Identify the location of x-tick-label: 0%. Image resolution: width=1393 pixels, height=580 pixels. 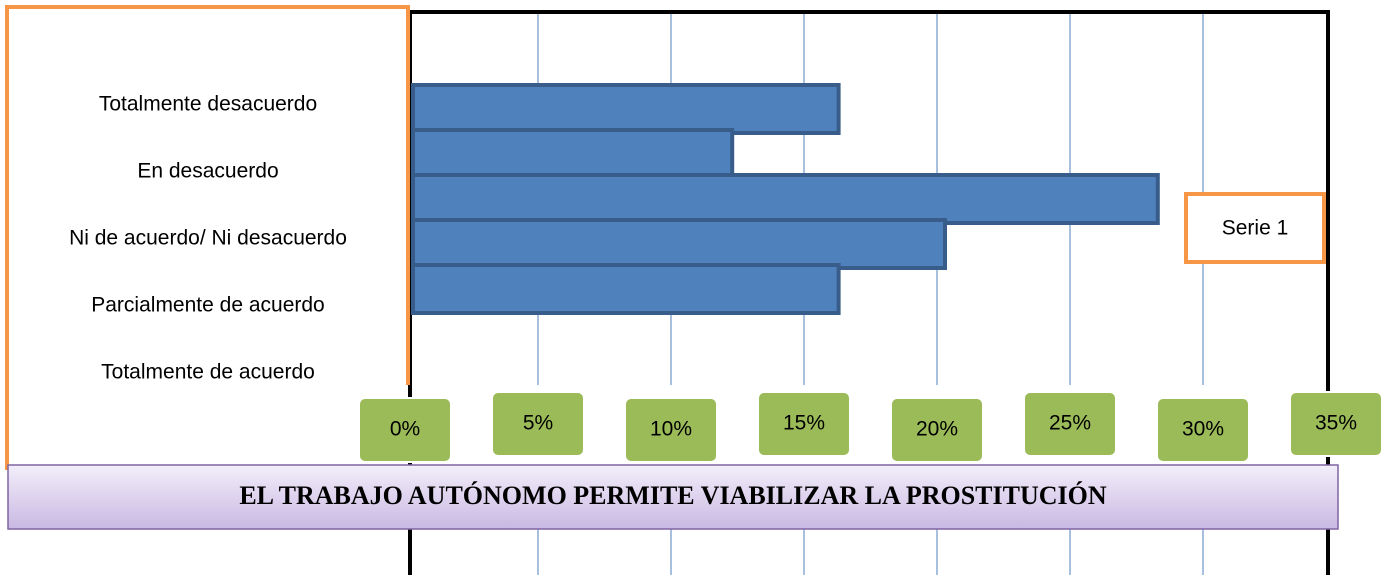
(405, 429).